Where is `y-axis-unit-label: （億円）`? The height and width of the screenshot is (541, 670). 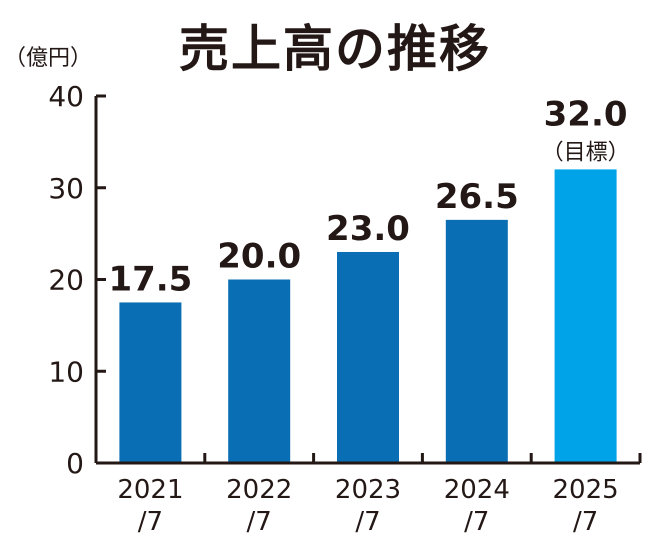 y-axis-unit-label: （億円） is located at coordinates (48, 58).